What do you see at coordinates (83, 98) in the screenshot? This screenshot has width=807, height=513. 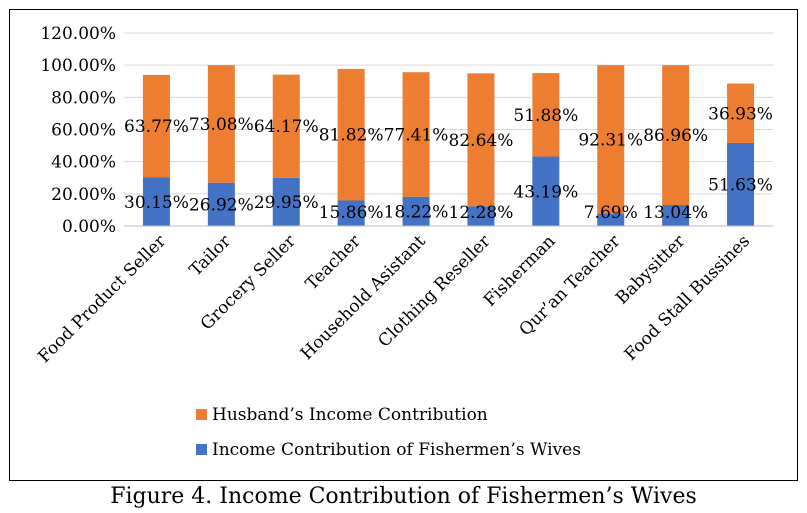 I see `y-tick-label: 80.00%` at bounding box center [83, 98].